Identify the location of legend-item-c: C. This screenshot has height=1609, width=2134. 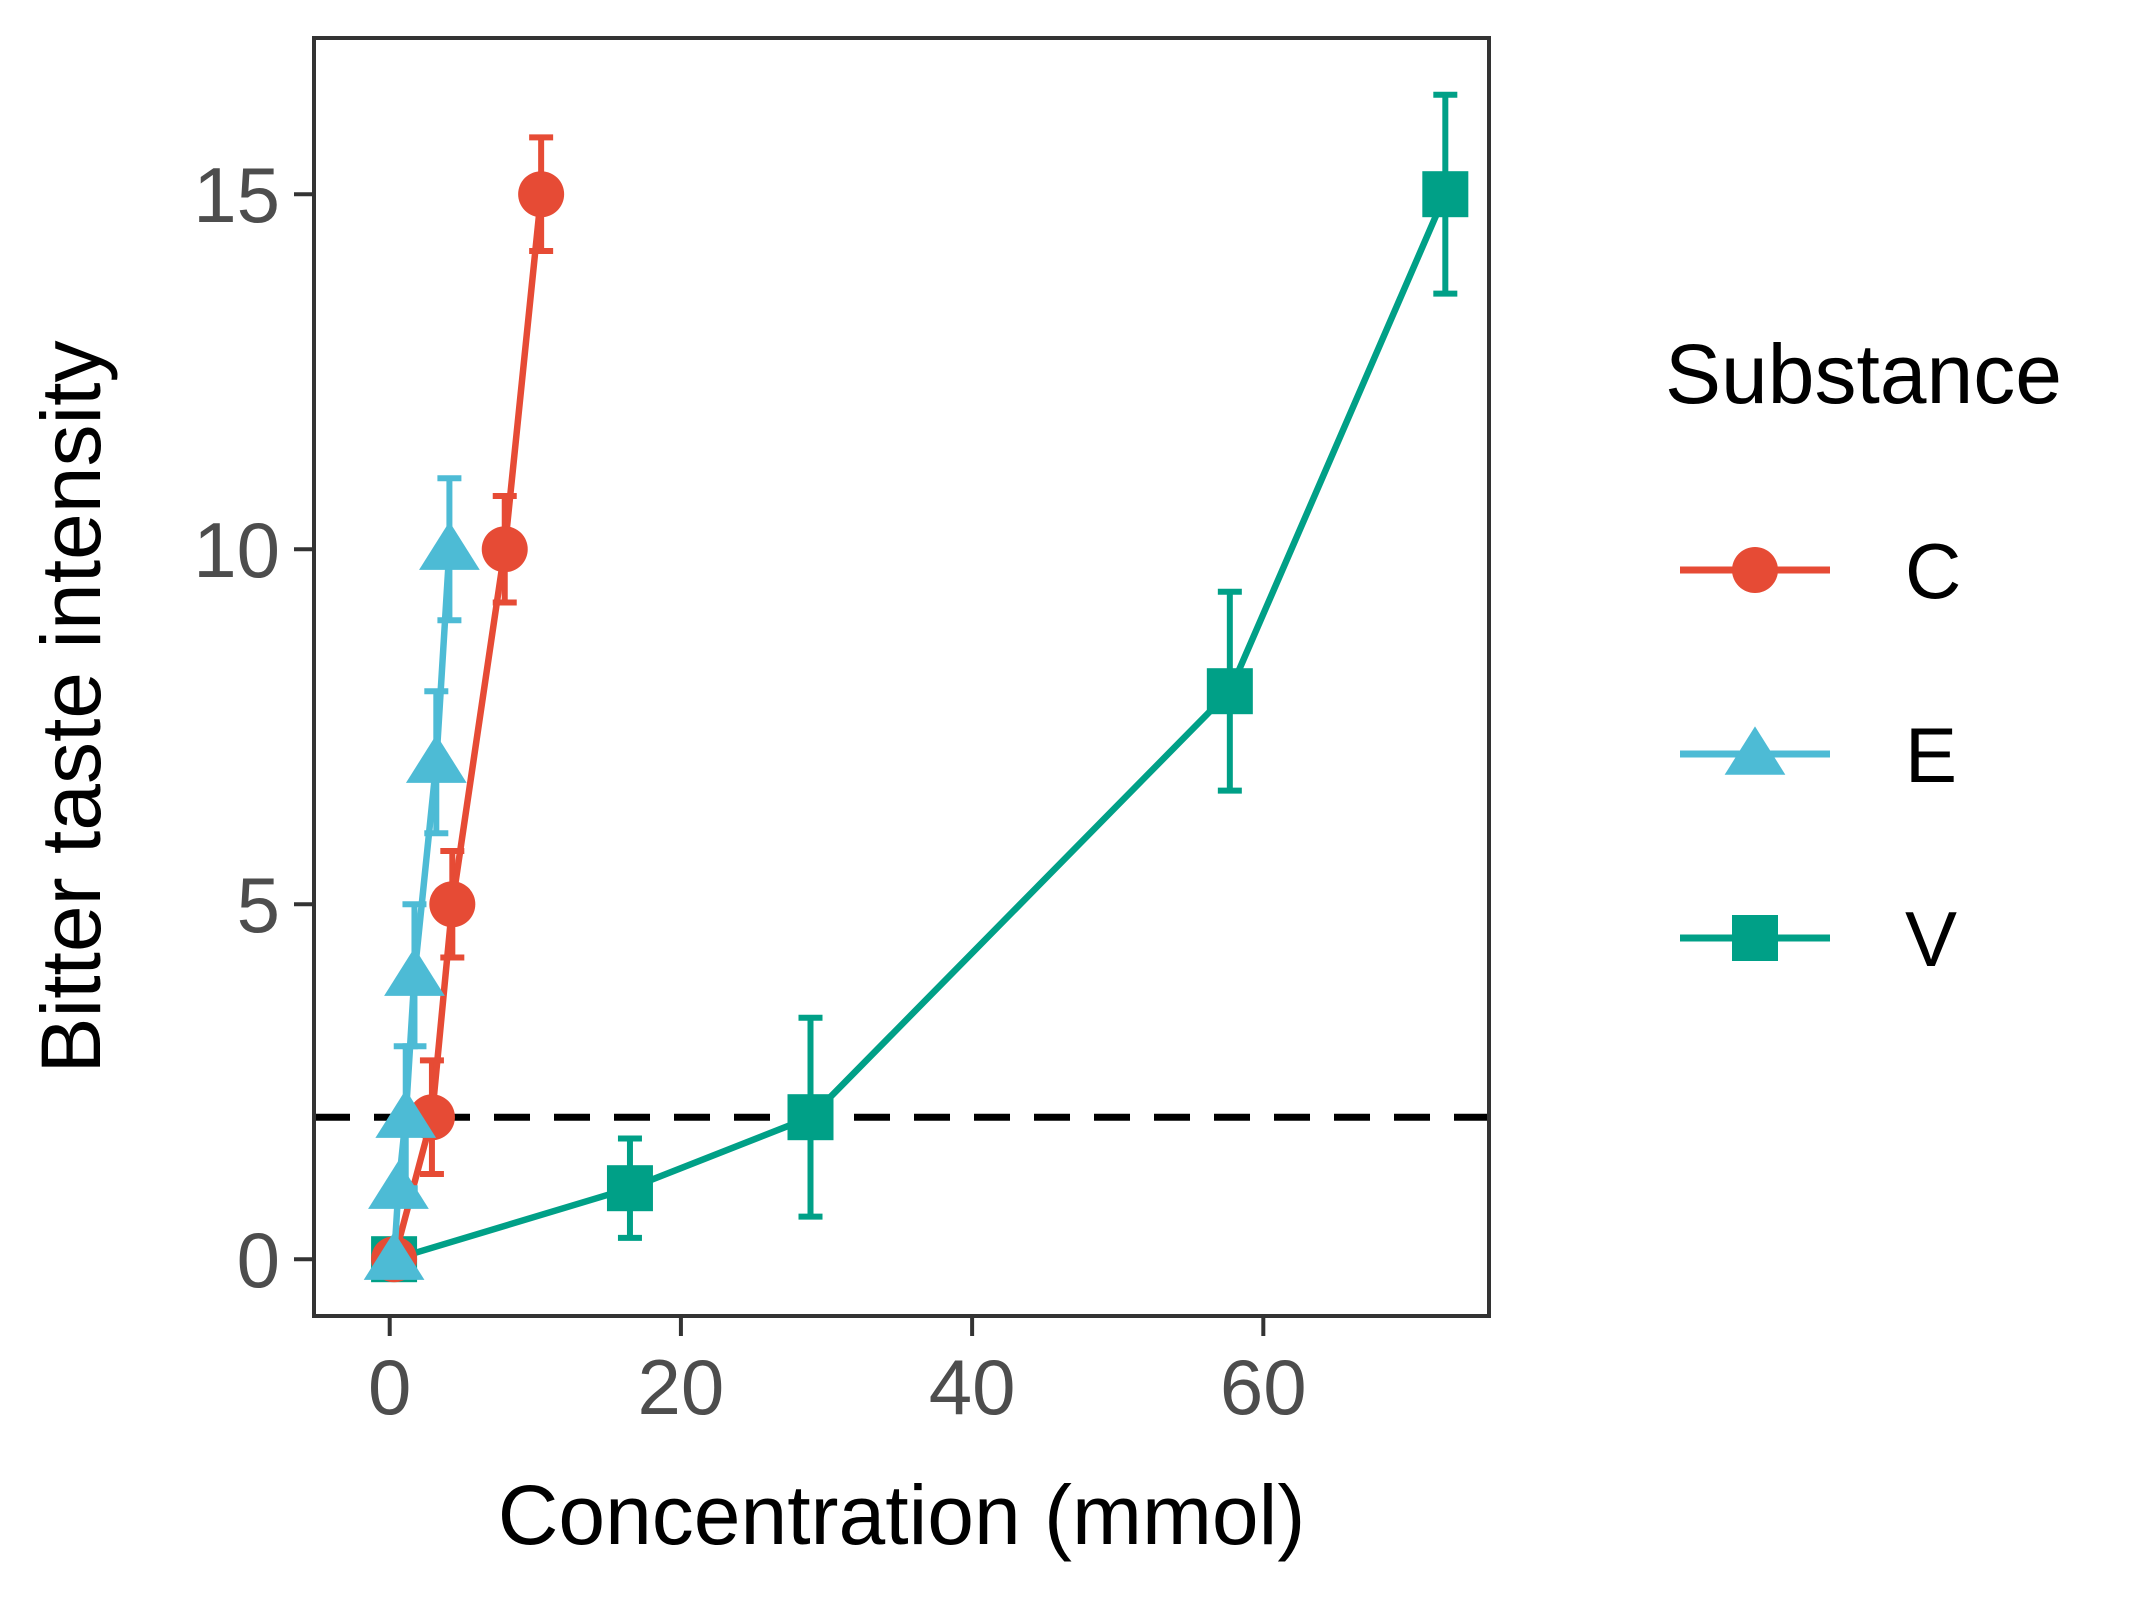
(1820, 571).